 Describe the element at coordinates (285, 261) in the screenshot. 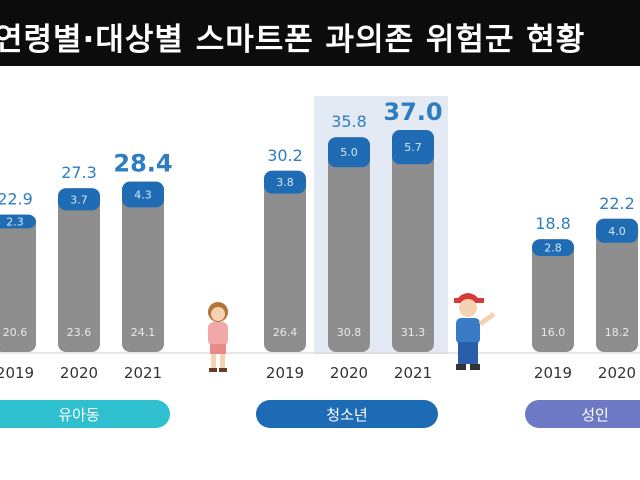

I see `bar-youth-2019` at that location.